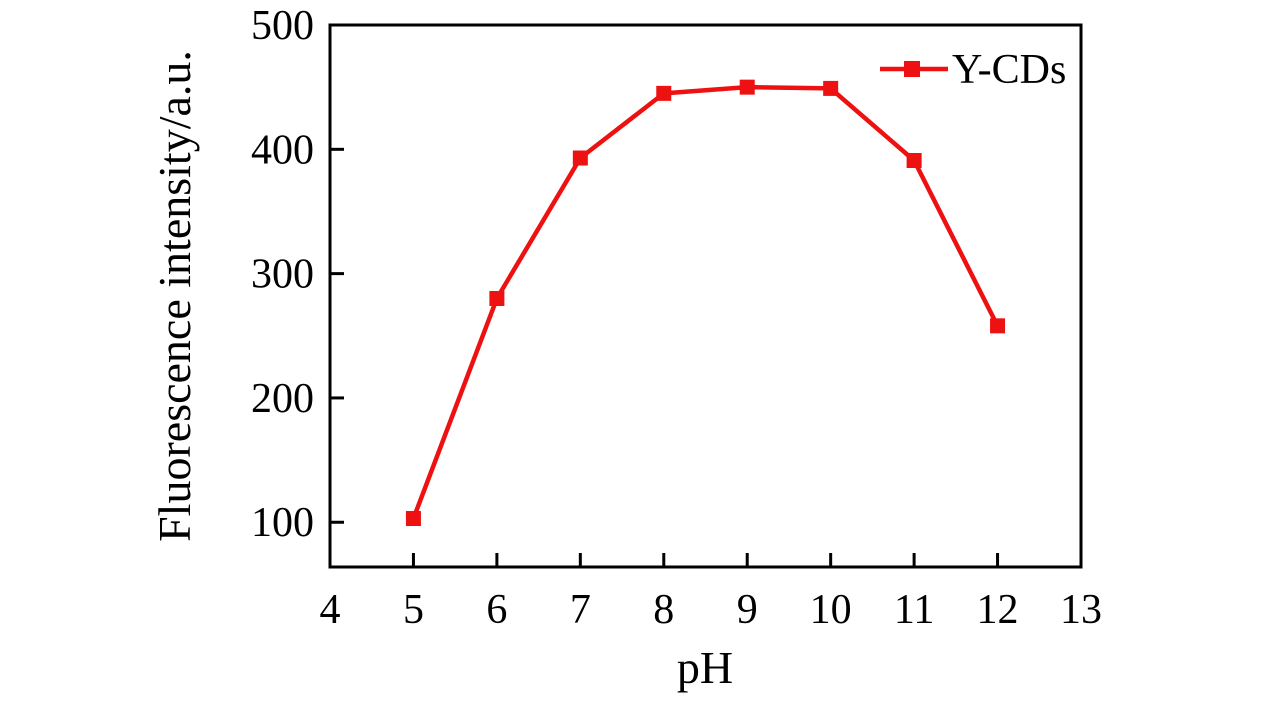 The image size is (1276, 709). I want to click on x-tick-label: 12, so click(998, 610).